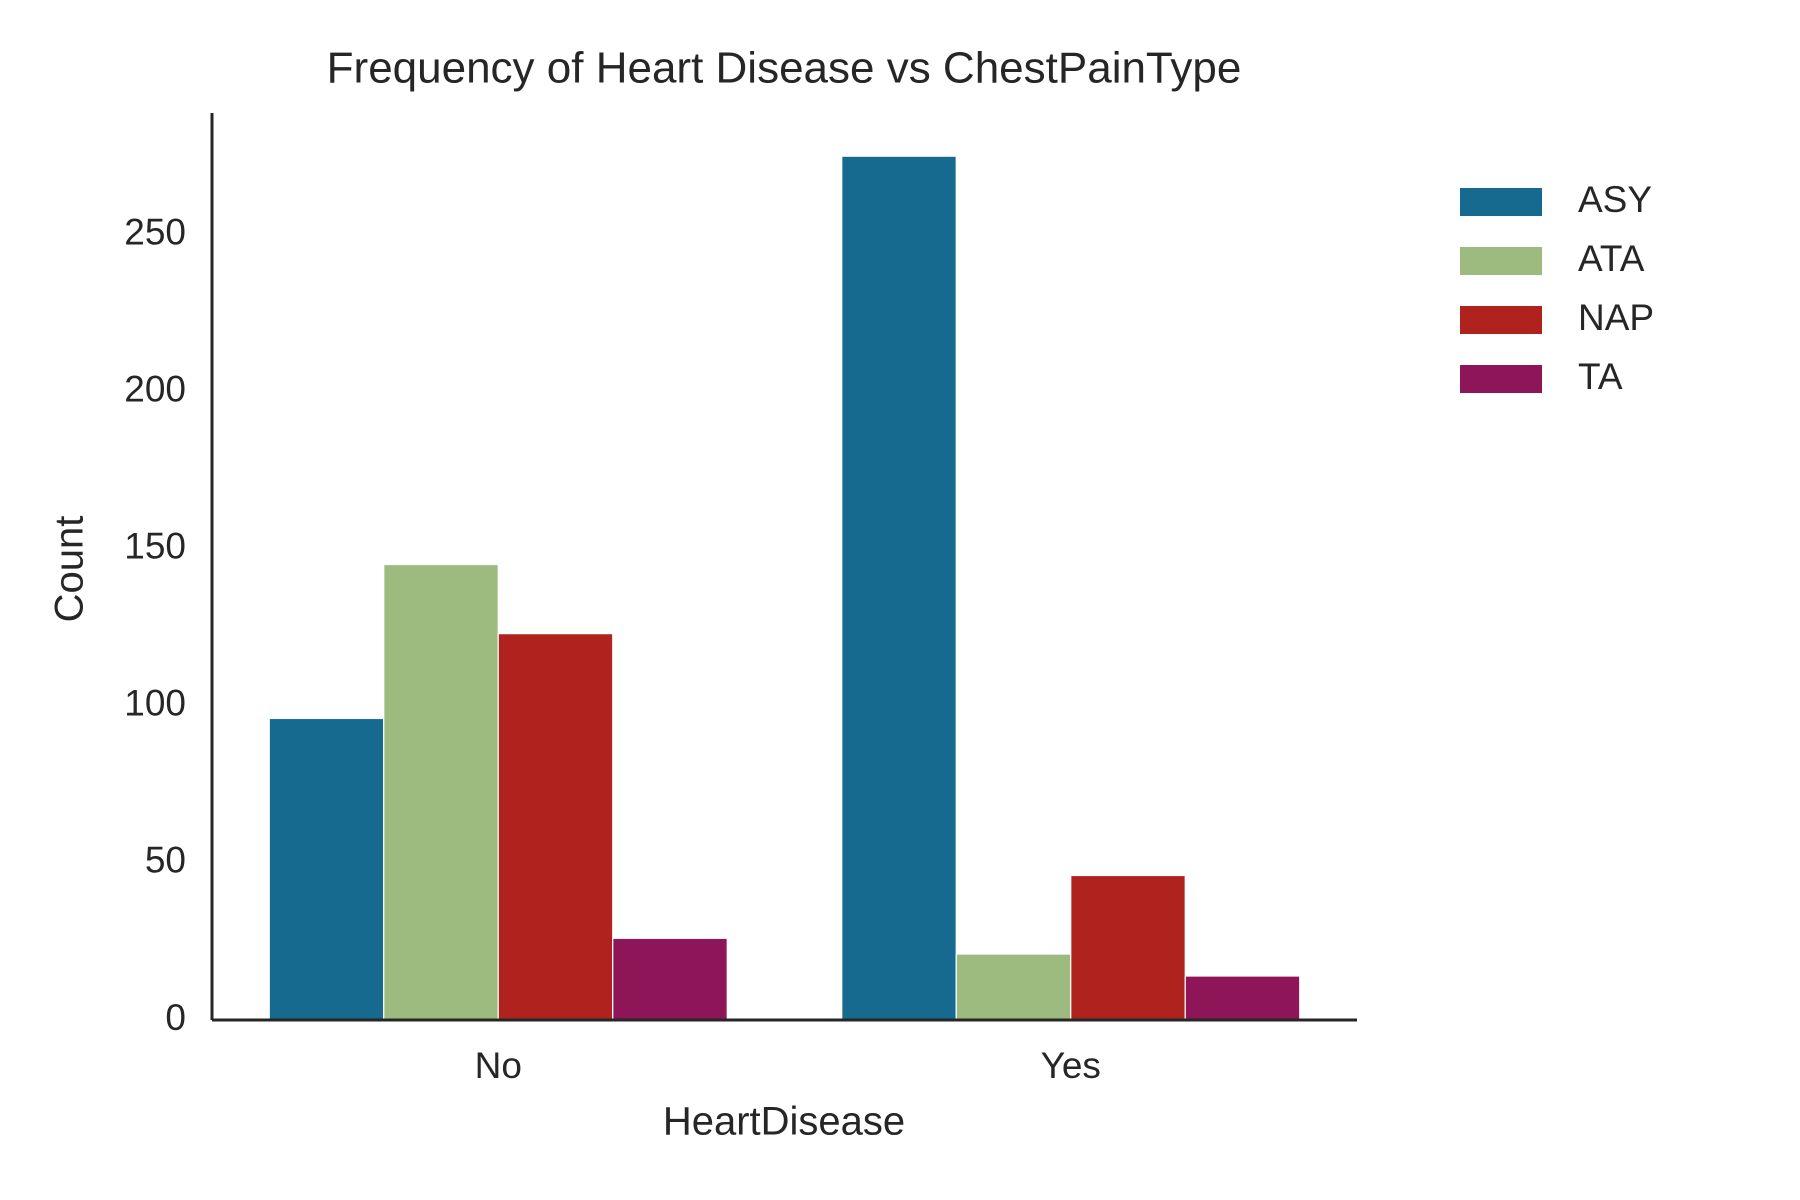  I want to click on y-tick-label: 100, so click(155, 703).